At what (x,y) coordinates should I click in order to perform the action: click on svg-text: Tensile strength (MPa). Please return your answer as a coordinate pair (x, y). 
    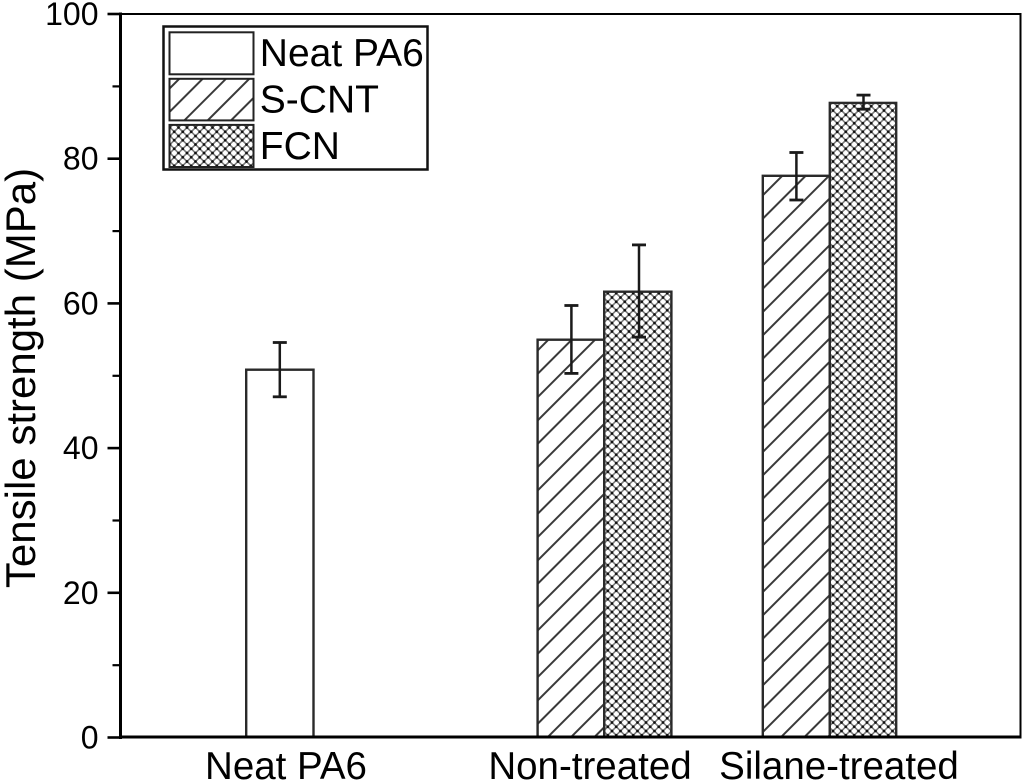
    Looking at the image, I should click on (22, 378).